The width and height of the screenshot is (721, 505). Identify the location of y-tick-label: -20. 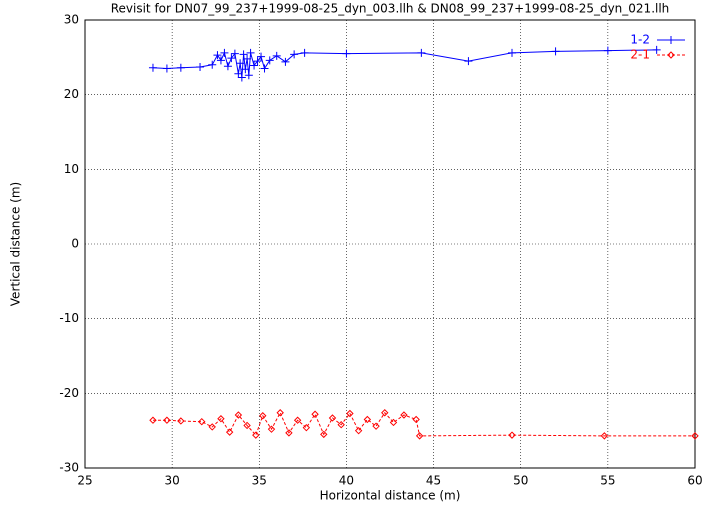
(69, 393).